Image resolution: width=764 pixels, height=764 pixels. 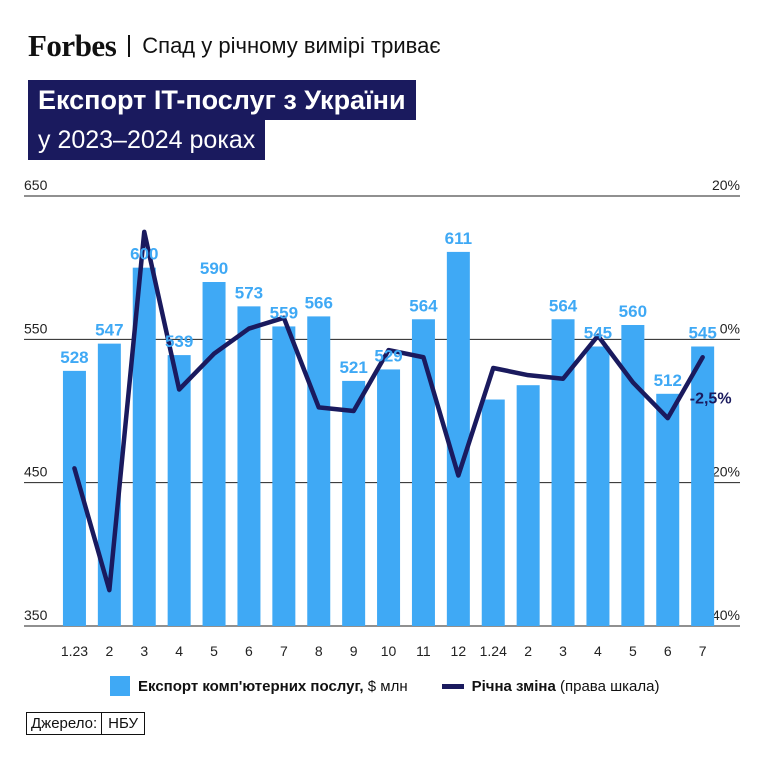 What do you see at coordinates (147, 140) in the screenshot?
I see `chart-subtitle: у 2023–2024 роках` at bounding box center [147, 140].